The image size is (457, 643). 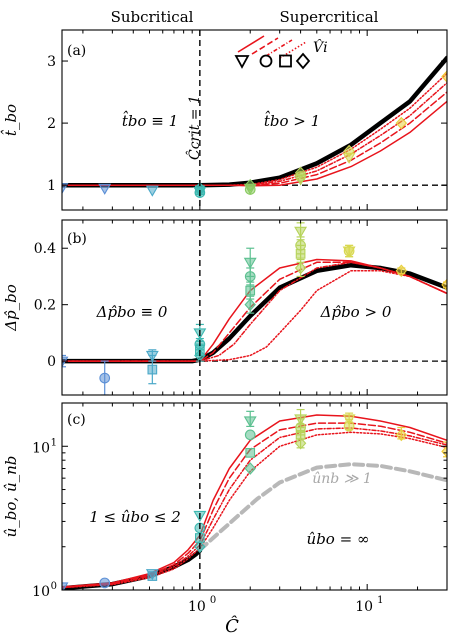 I want to click on annotations-c: (c) 1 ≤ ûbo ≤ 2 ûbo = ∞ ûnb ≫ 1, so click(x=219, y=480).